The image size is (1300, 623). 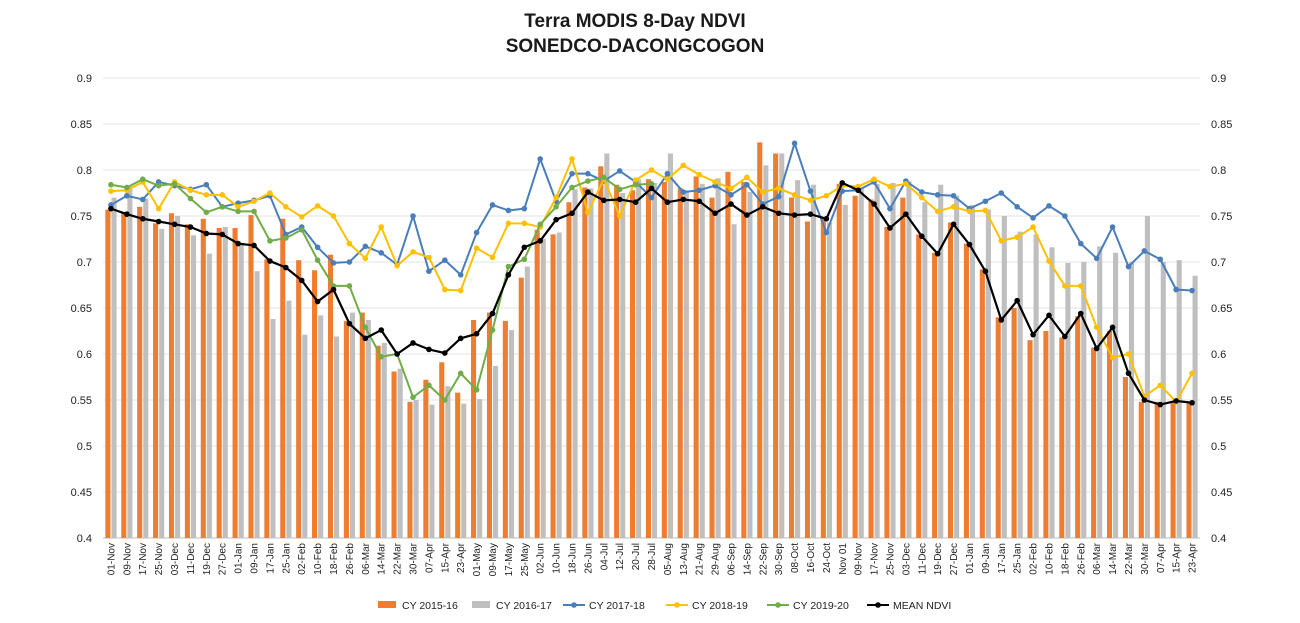 What do you see at coordinates (1129, 558) in the screenshot?
I see `x-tick-label: 22-Mar` at bounding box center [1129, 558].